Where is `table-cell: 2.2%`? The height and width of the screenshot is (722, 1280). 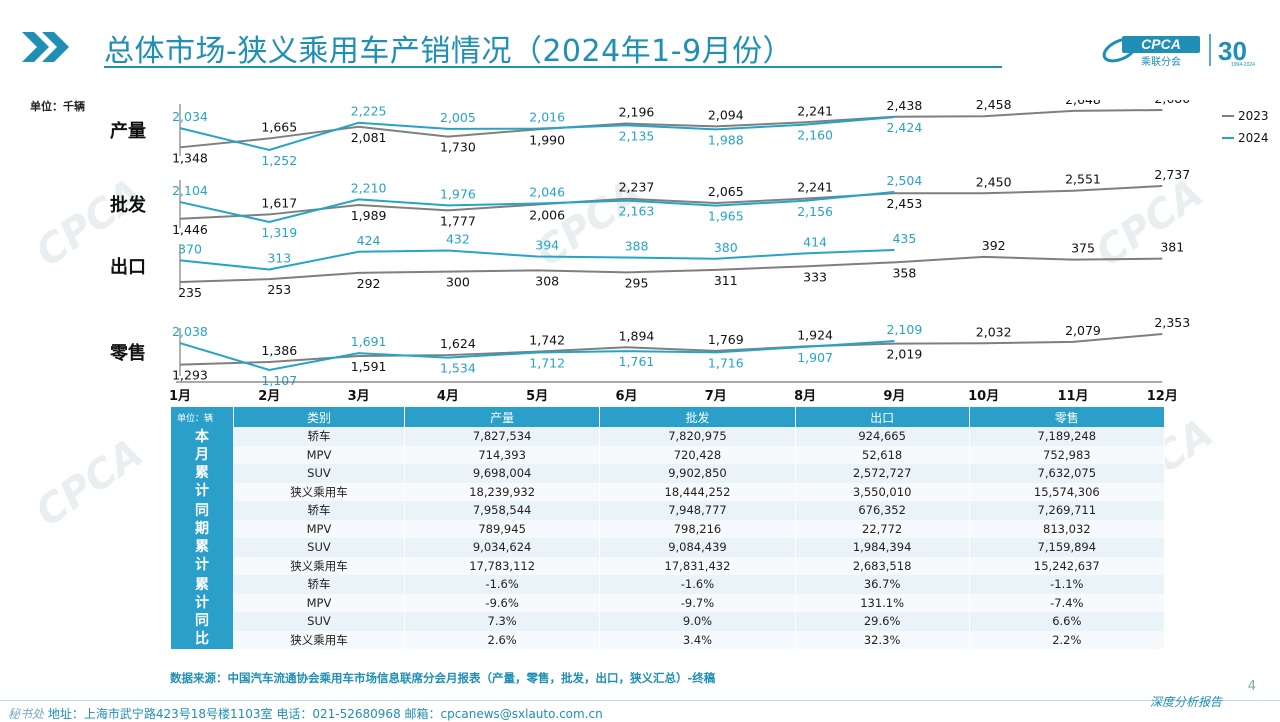
table-cell: 2.2% is located at coordinates (1067, 639).